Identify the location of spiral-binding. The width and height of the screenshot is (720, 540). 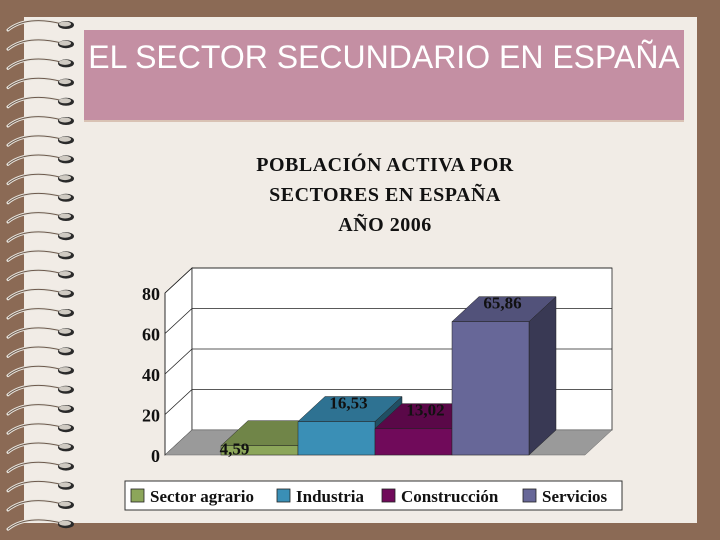
(40, 275).